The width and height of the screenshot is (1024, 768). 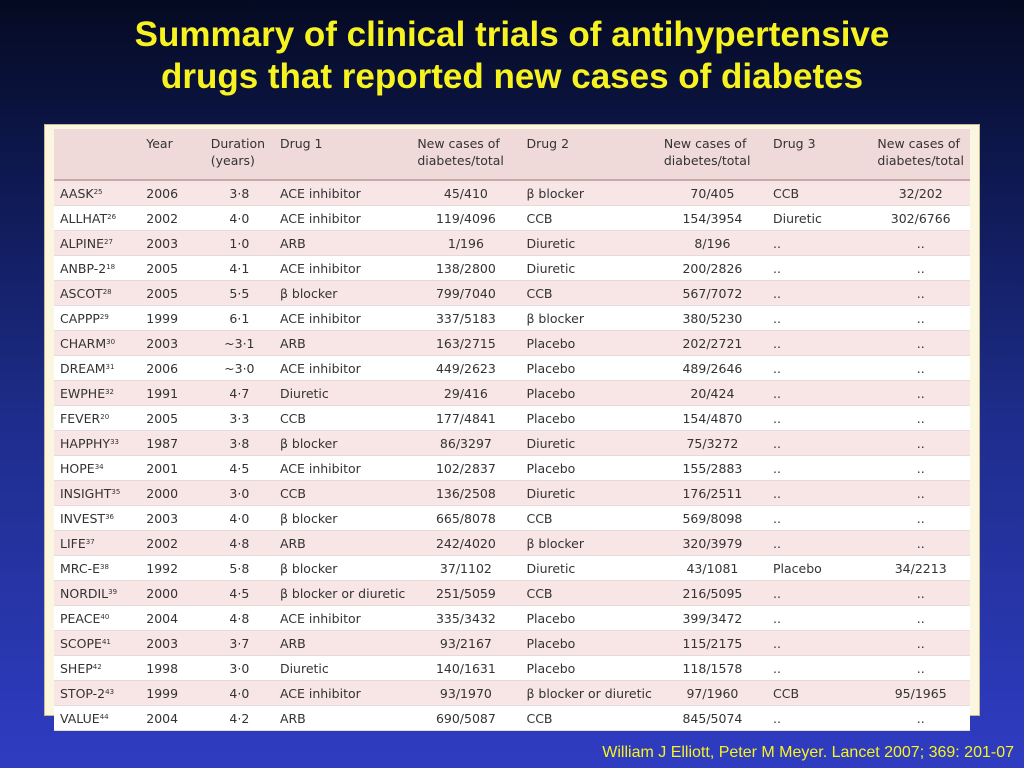 What do you see at coordinates (712, 154) in the screenshot?
I see `header-cases2: New cases of diabetes/total` at bounding box center [712, 154].